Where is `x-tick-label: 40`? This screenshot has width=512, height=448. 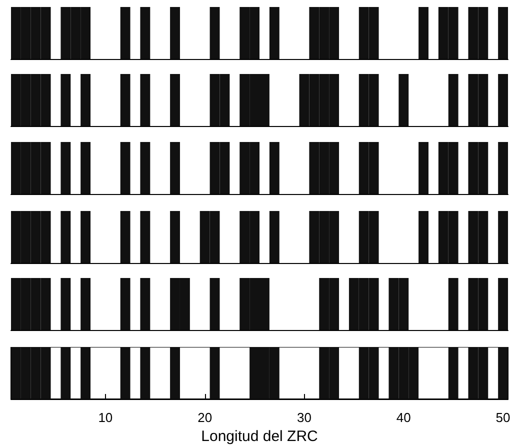 x-tick-label: 40 is located at coordinates (403, 417).